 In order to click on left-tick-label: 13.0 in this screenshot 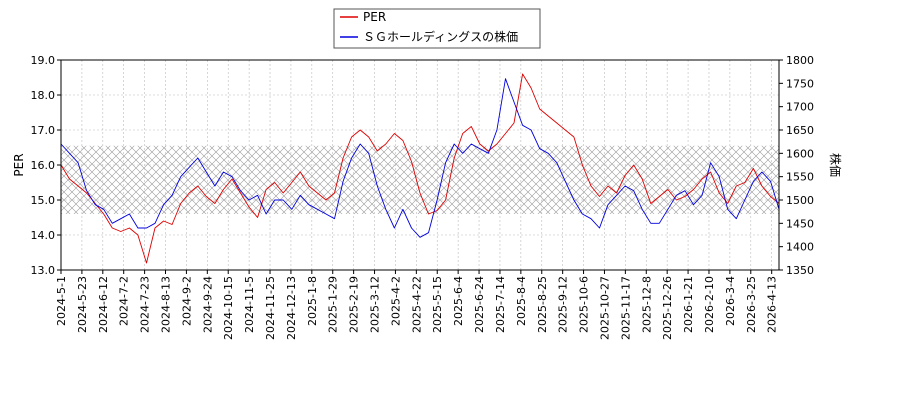, I will do `click(43, 270)`.